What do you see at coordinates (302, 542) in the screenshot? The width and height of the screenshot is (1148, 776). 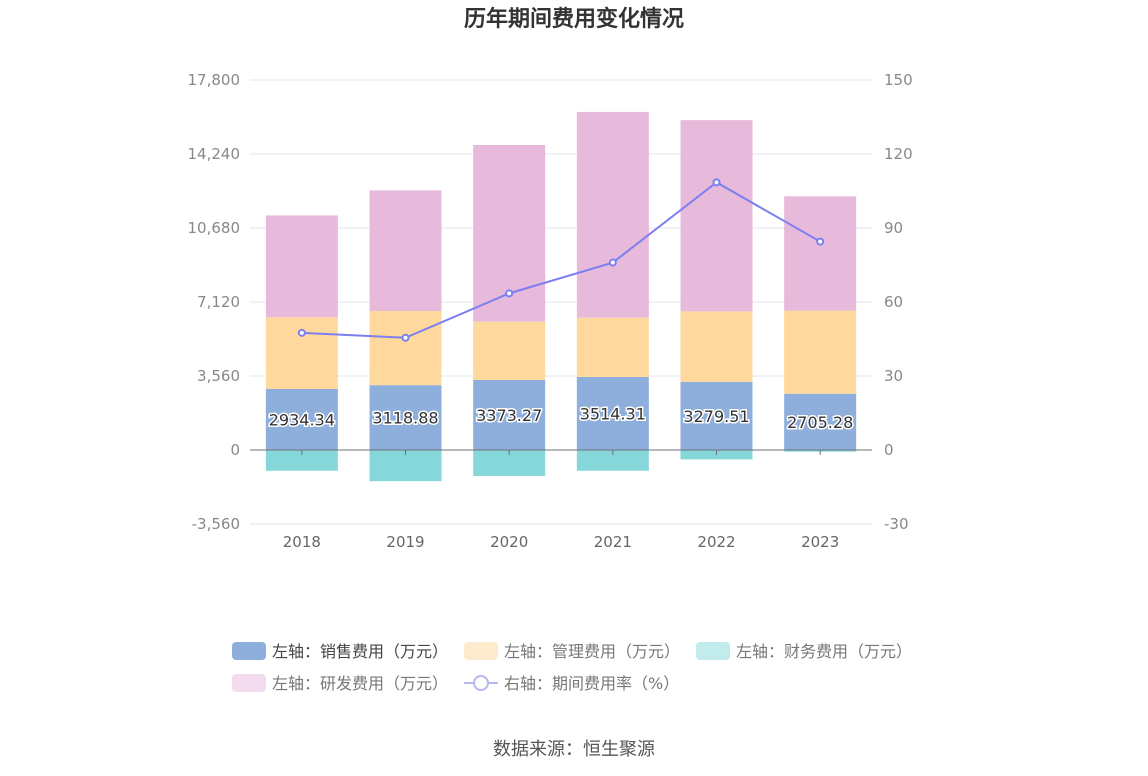 I see `x-tick-label: 2018` at bounding box center [302, 542].